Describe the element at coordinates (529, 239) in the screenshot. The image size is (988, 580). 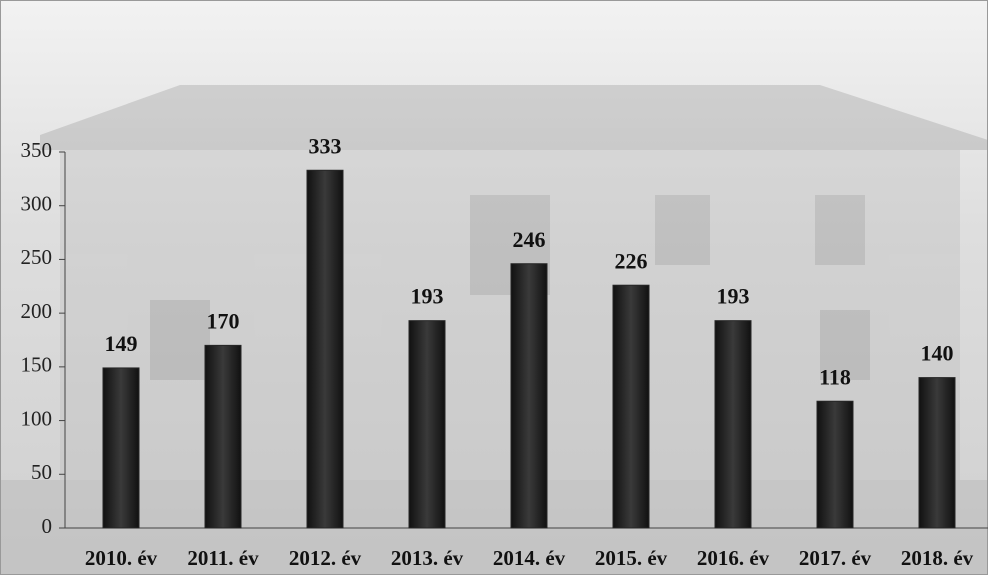
I see `value-label: 246` at that location.